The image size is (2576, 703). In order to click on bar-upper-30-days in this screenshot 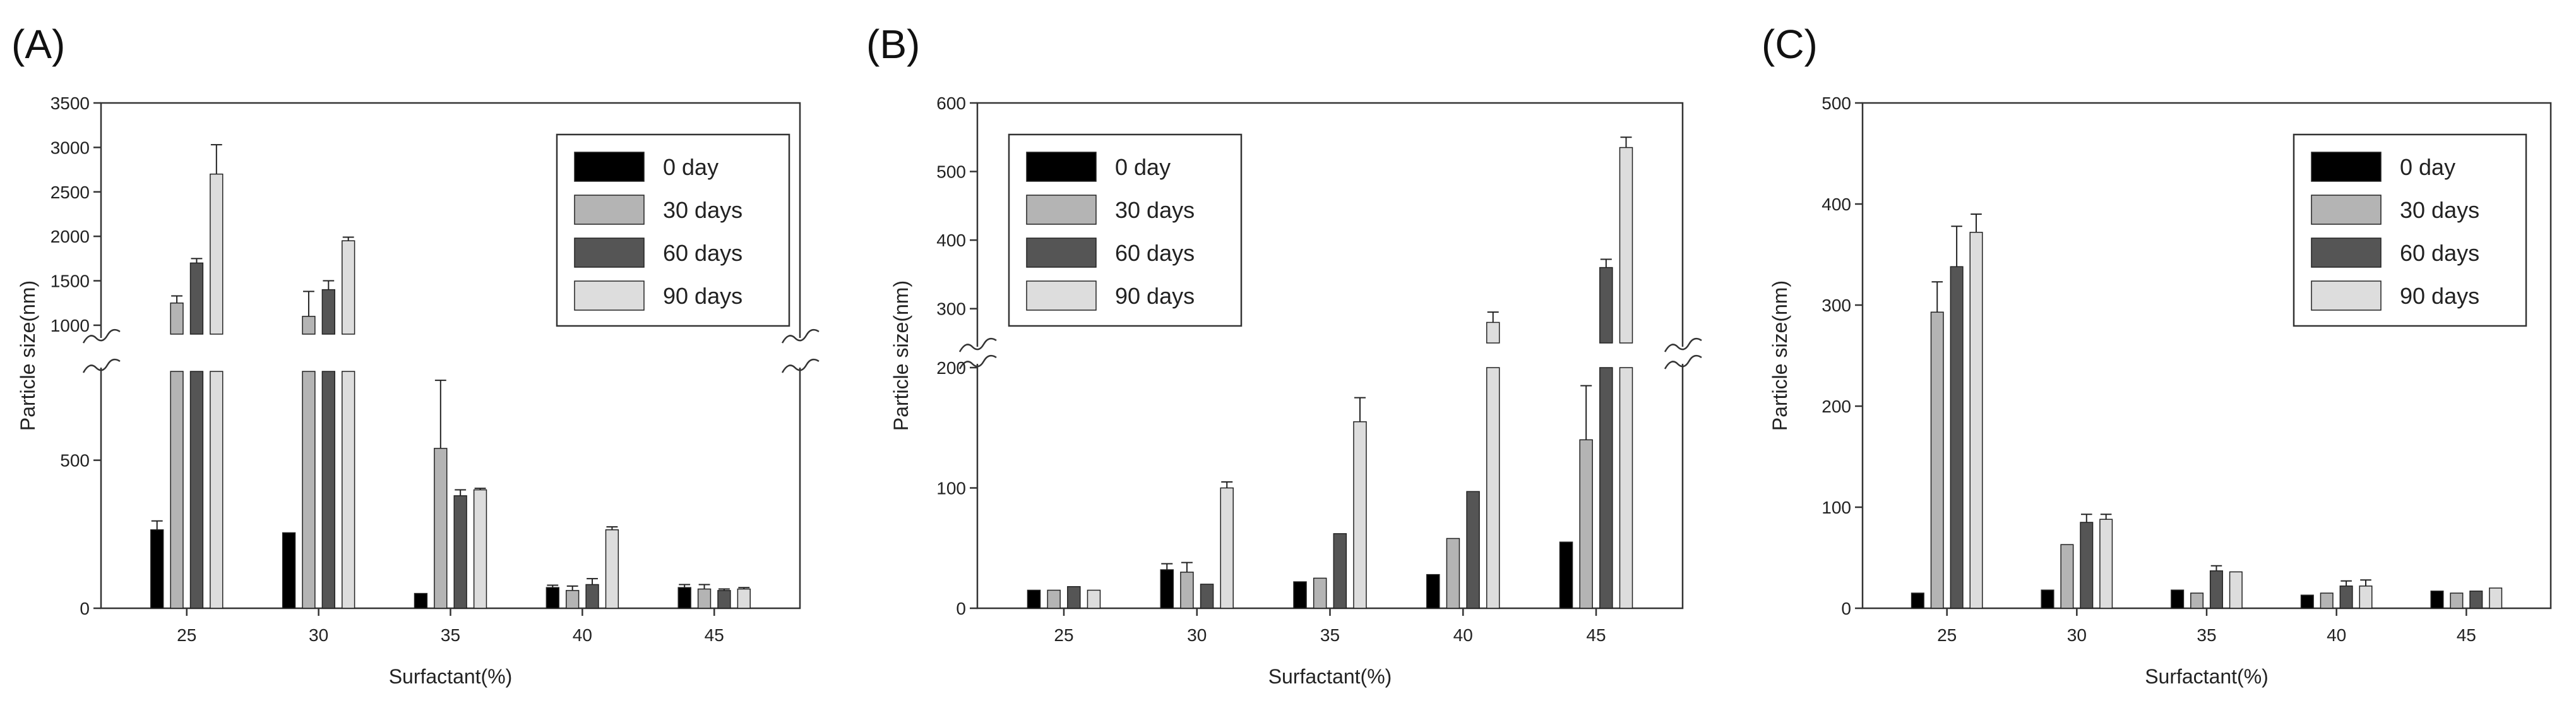, I will do `click(177, 319)`.